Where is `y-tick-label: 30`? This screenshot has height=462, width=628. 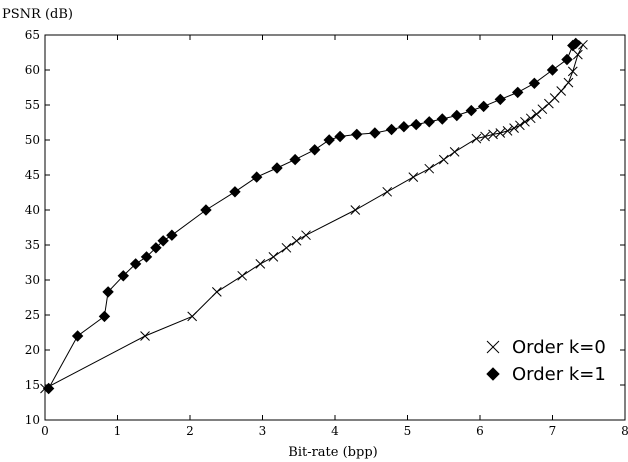
y-tick-label: 30 is located at coordinates (32, 280).